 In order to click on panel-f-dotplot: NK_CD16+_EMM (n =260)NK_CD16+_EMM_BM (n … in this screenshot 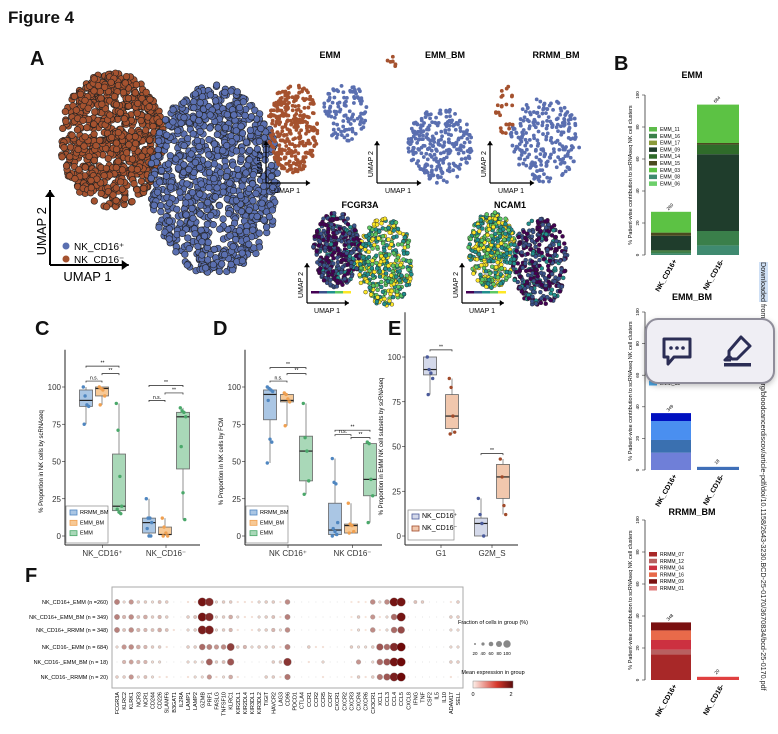, I will do `click(278, 651)`.